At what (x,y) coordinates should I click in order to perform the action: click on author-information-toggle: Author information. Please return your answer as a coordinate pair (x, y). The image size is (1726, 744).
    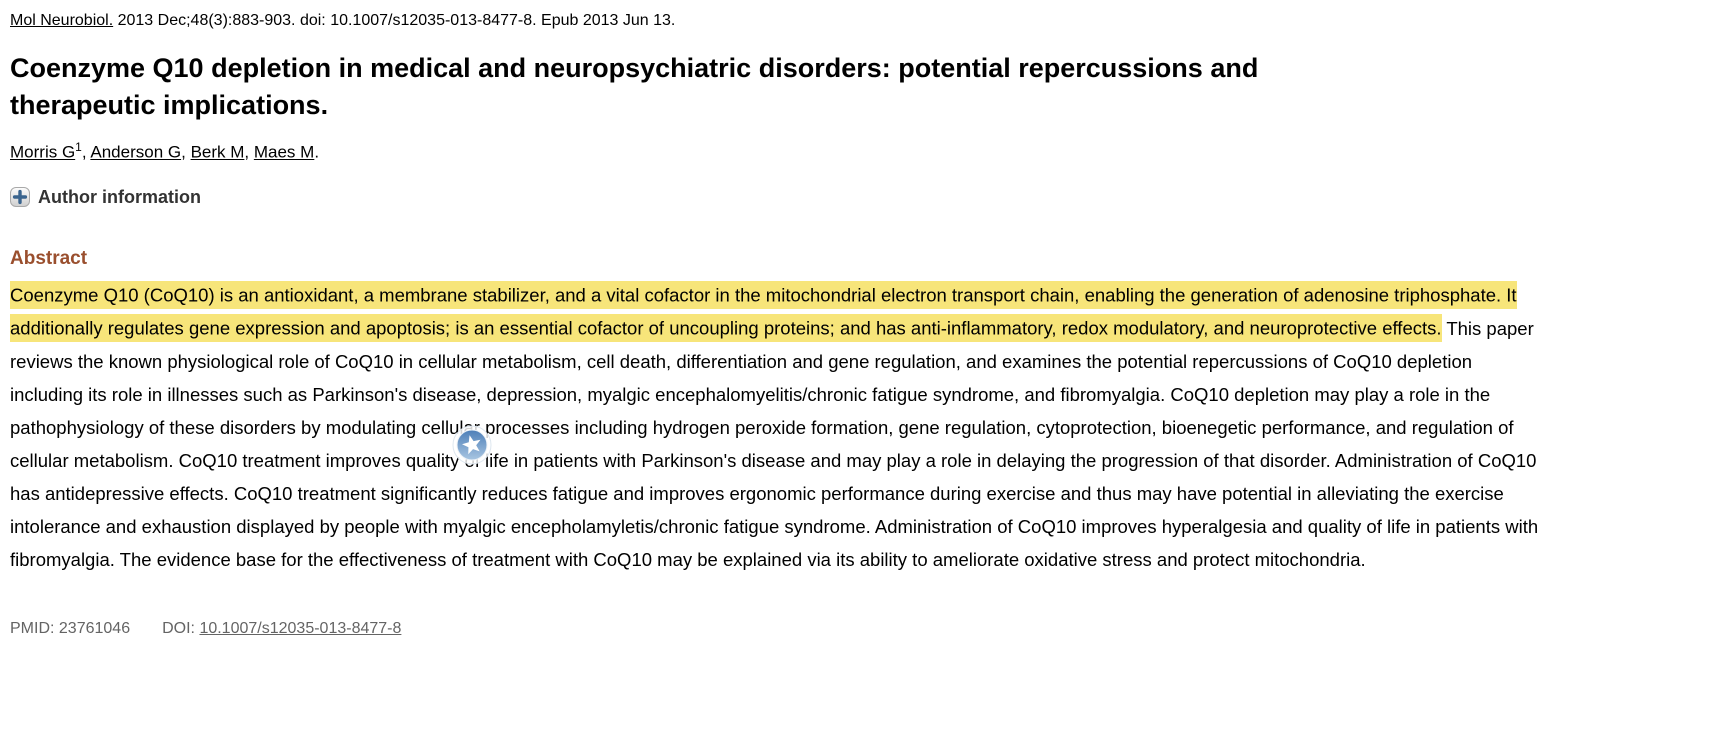
    Looking at the image, I should click on (105, 197).